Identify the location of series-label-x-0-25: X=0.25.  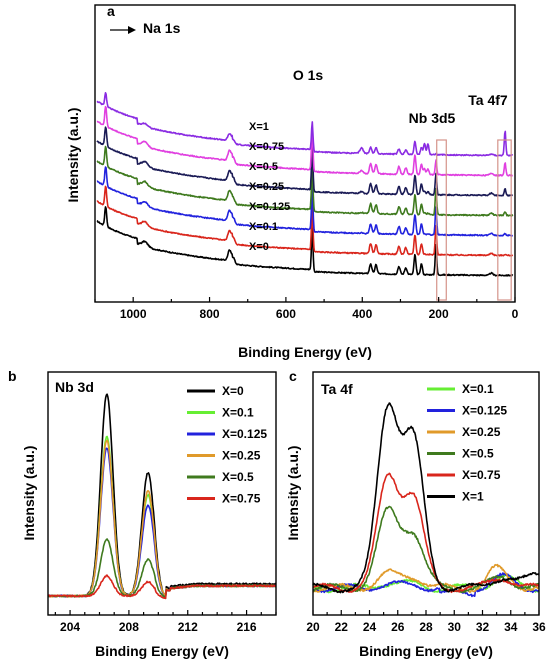
(266, 187).